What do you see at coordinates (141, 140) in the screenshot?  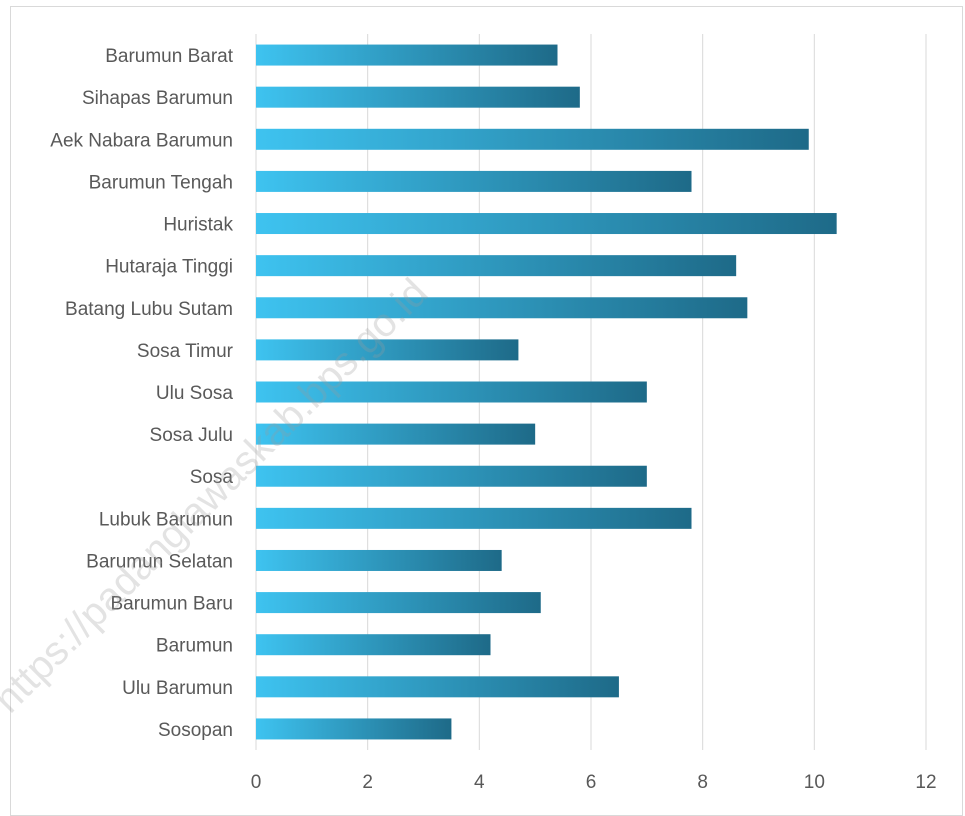 I see `category-label: Aek Nabara Barumun` at bounding box center [141, 140].